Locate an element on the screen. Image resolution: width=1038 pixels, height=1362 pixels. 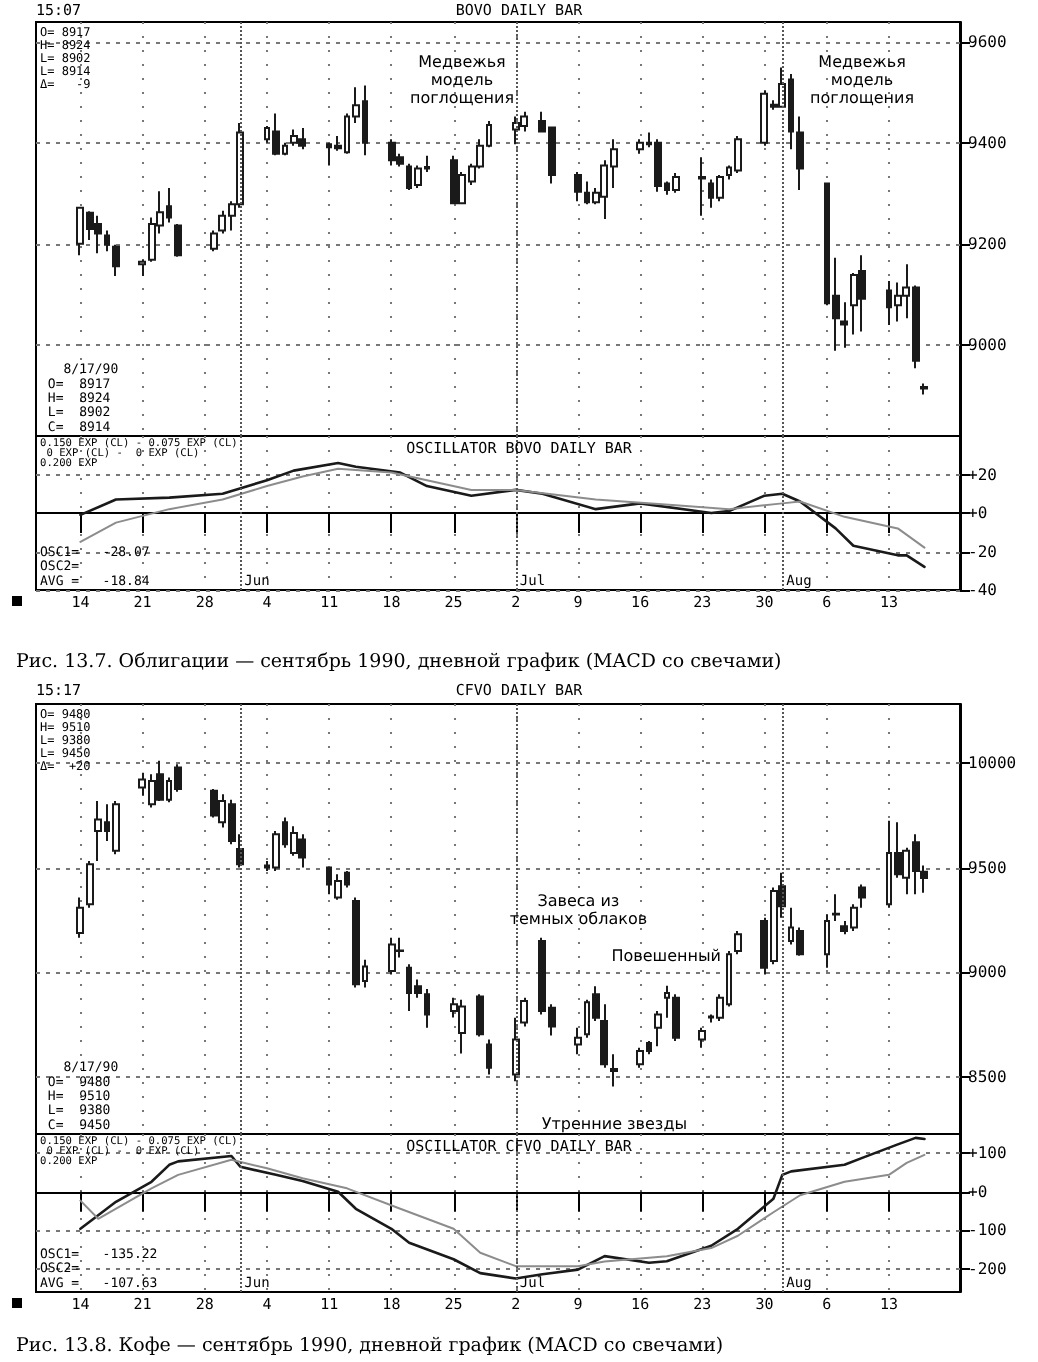
y-tick-label: +100 is located at coordinates (987, 1153).